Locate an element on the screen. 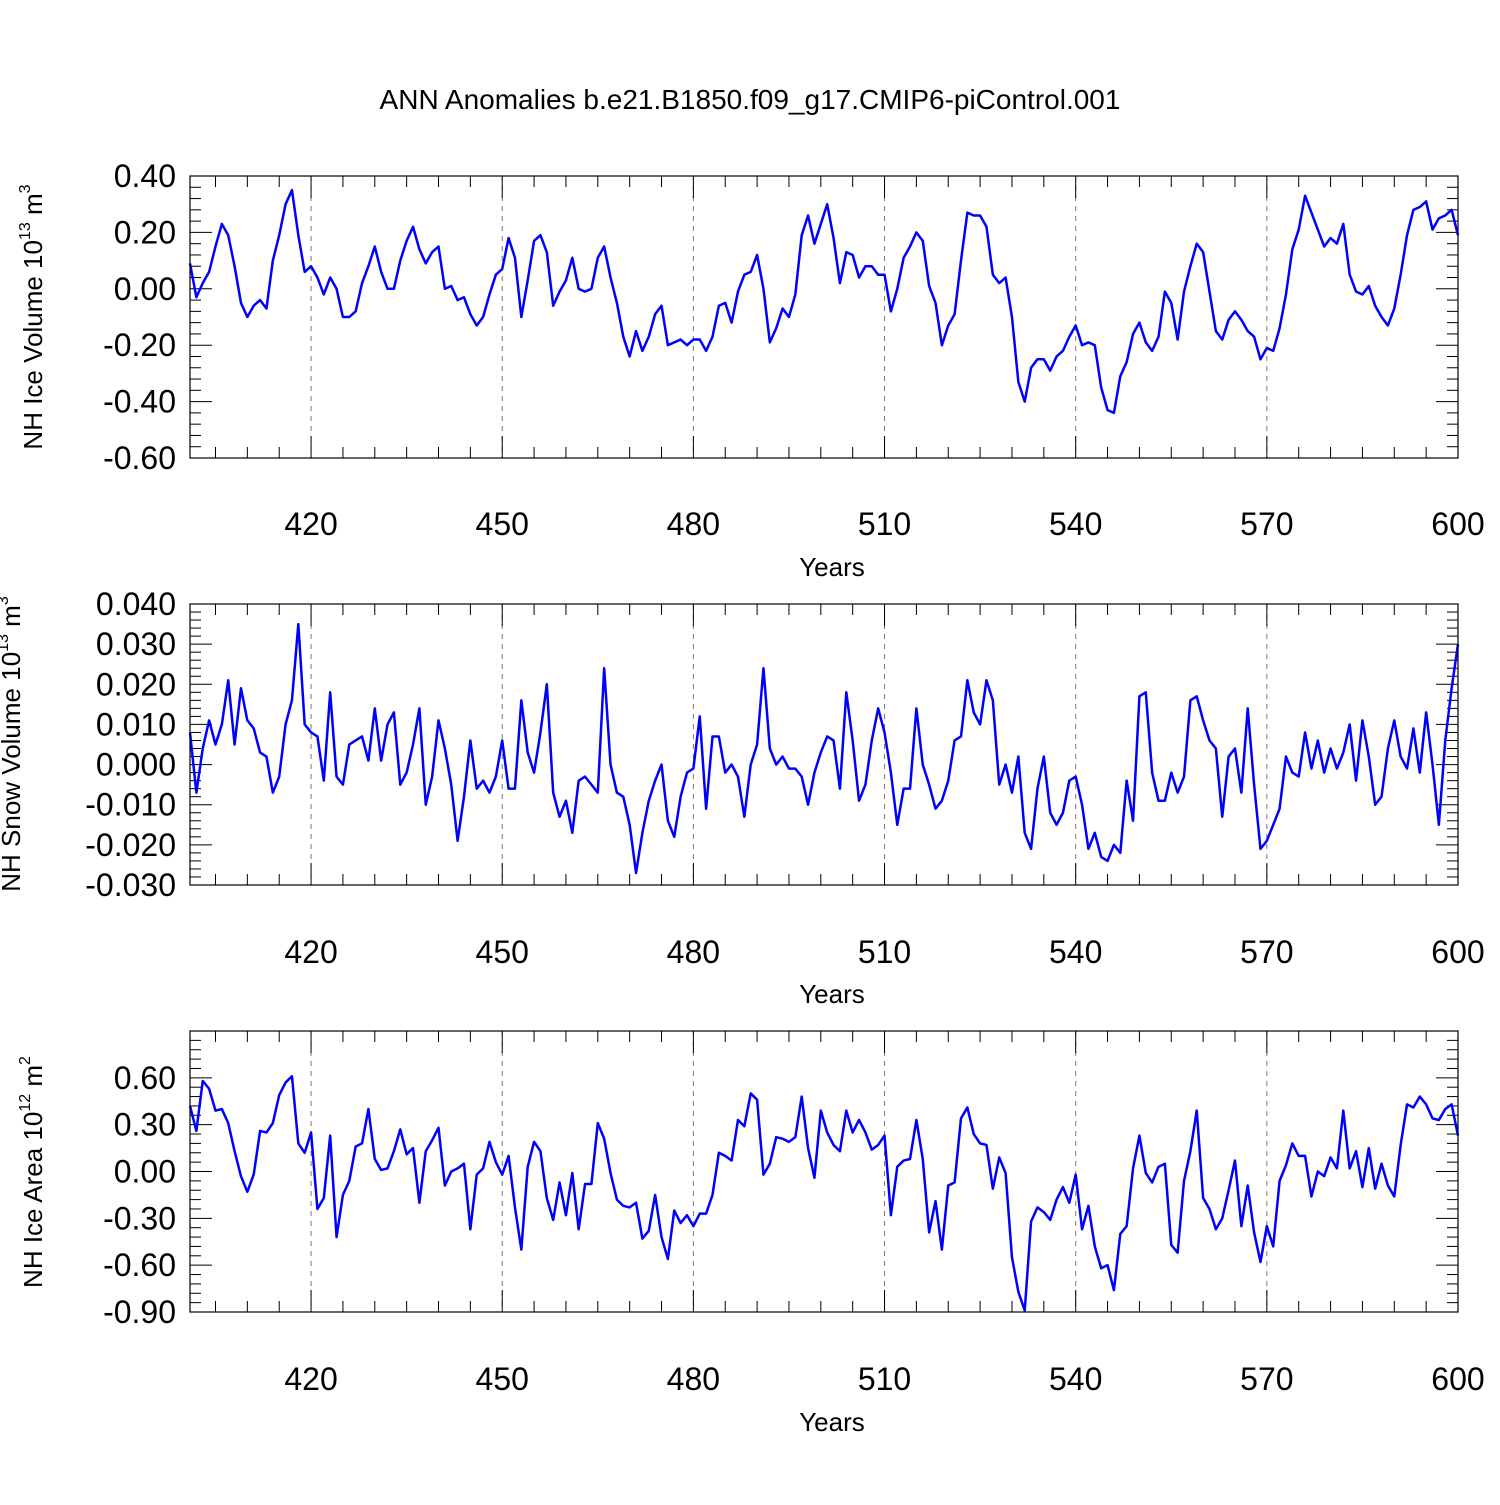 The image size is (1500, 1505). y-tick-label: 0.60 is located at coordinates (145, 1078).